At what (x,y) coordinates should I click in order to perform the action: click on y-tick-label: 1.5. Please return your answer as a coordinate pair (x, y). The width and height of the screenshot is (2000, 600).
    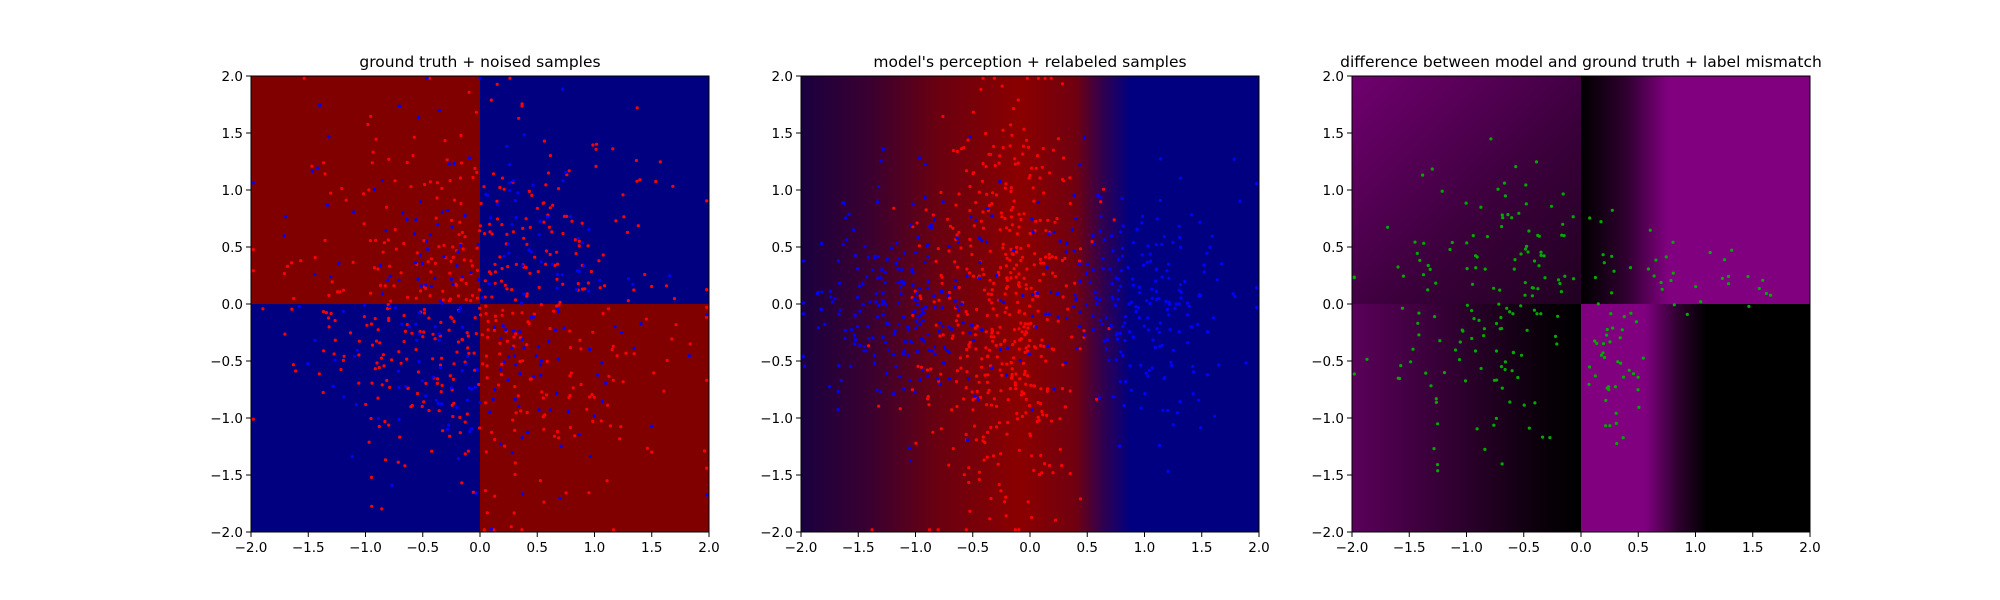
    Looking at the image, I should click on (232, 134).